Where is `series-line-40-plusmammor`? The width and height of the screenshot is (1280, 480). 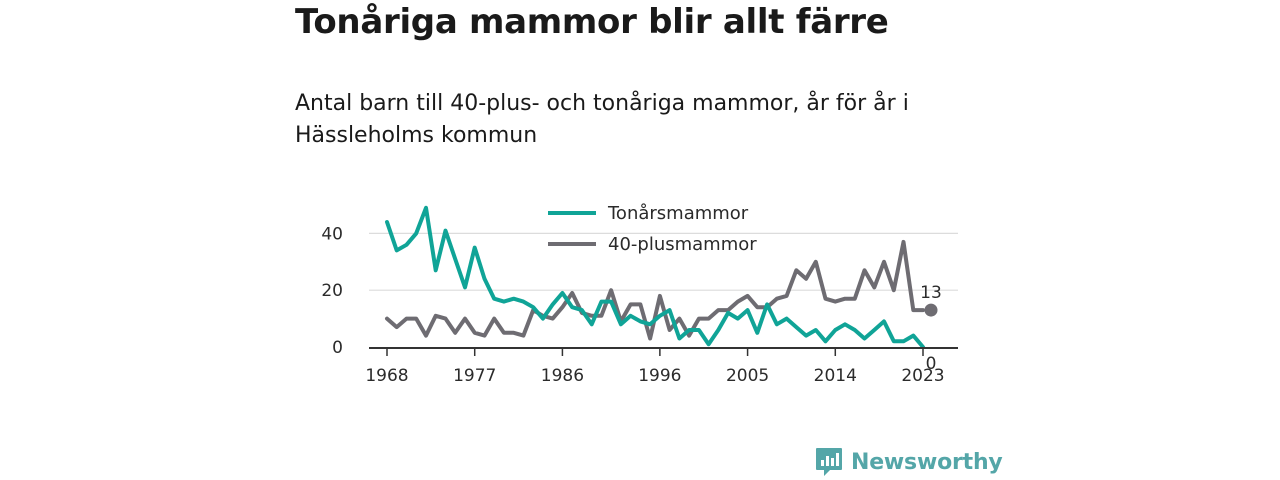
series-line-40-plusmammor is located at coordinates (655, 290).